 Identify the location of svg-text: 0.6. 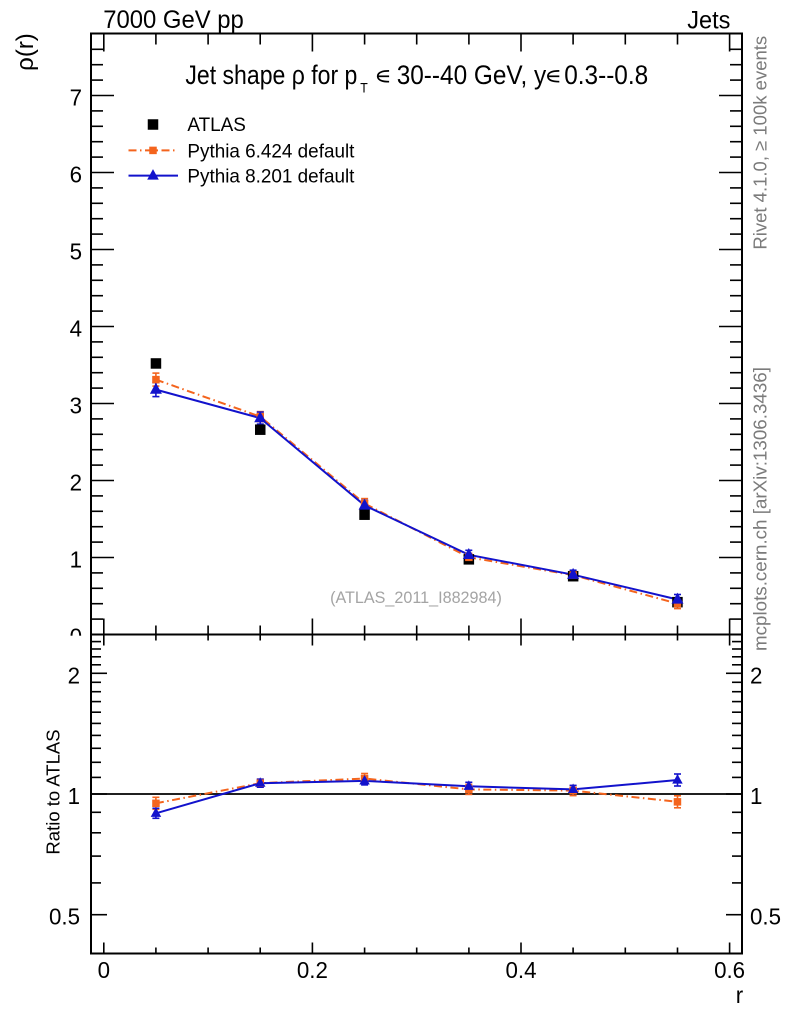
(729, 969).